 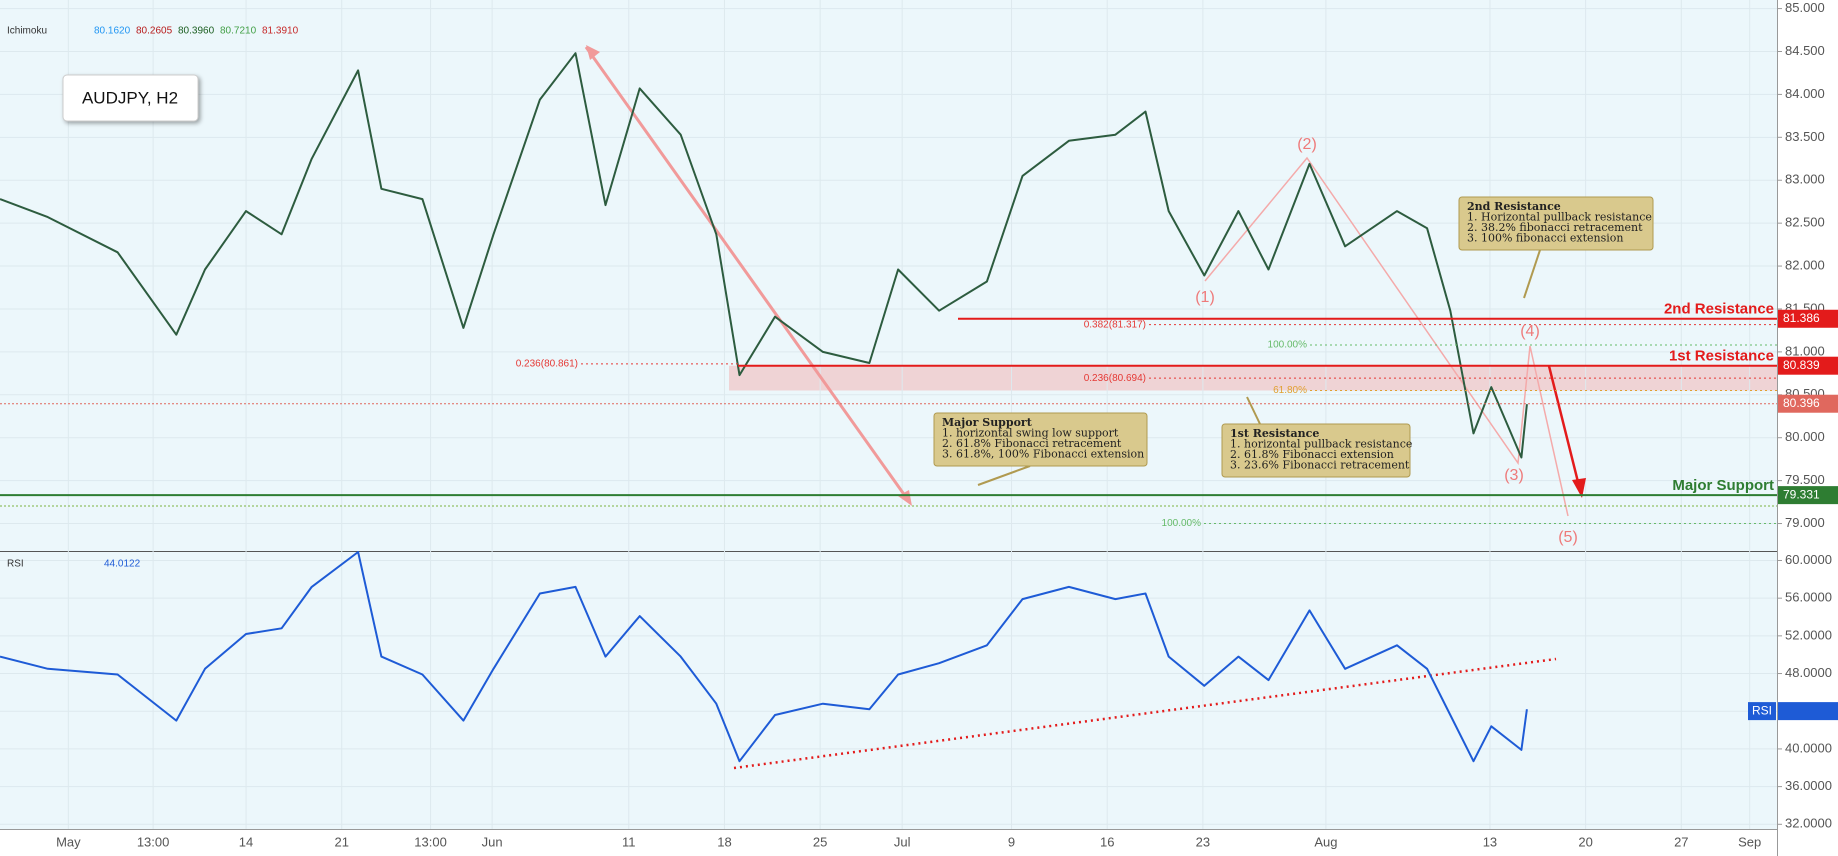 What do you see at coordinates (1545, 238) in the screenshot?
I see `note-text: 3. 100% fibonacci extension` at bounding box center [1545, 238].